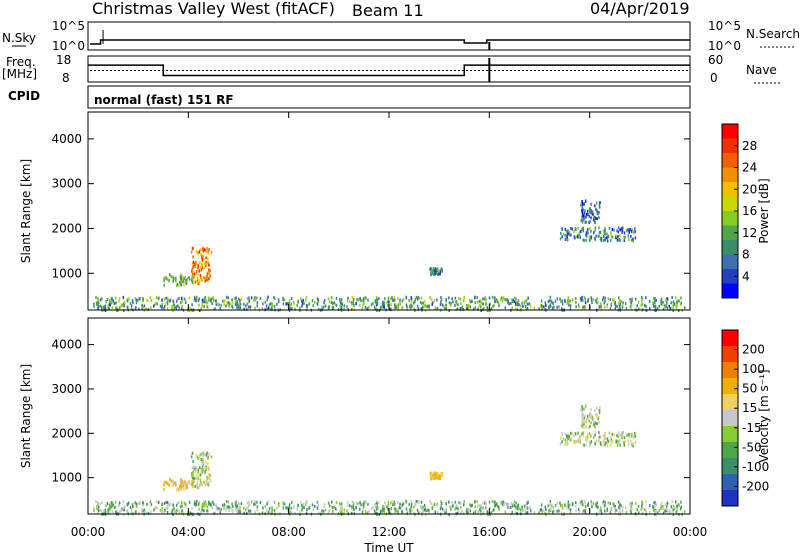 The width and height of the screenshot is (800, 554). What do you see at coordinates (391, 69) in the screenshot?
I see `frequency-panel: Freq. [MHz] 18 8 60 0 Nave` at bounding box center [391, 69].